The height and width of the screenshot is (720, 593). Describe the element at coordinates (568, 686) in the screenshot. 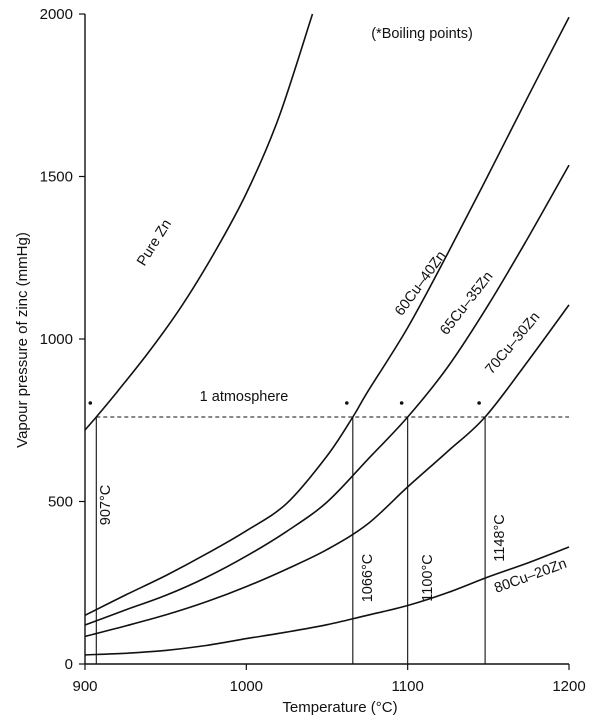

I see `x-tick-label: 1200` at that location.